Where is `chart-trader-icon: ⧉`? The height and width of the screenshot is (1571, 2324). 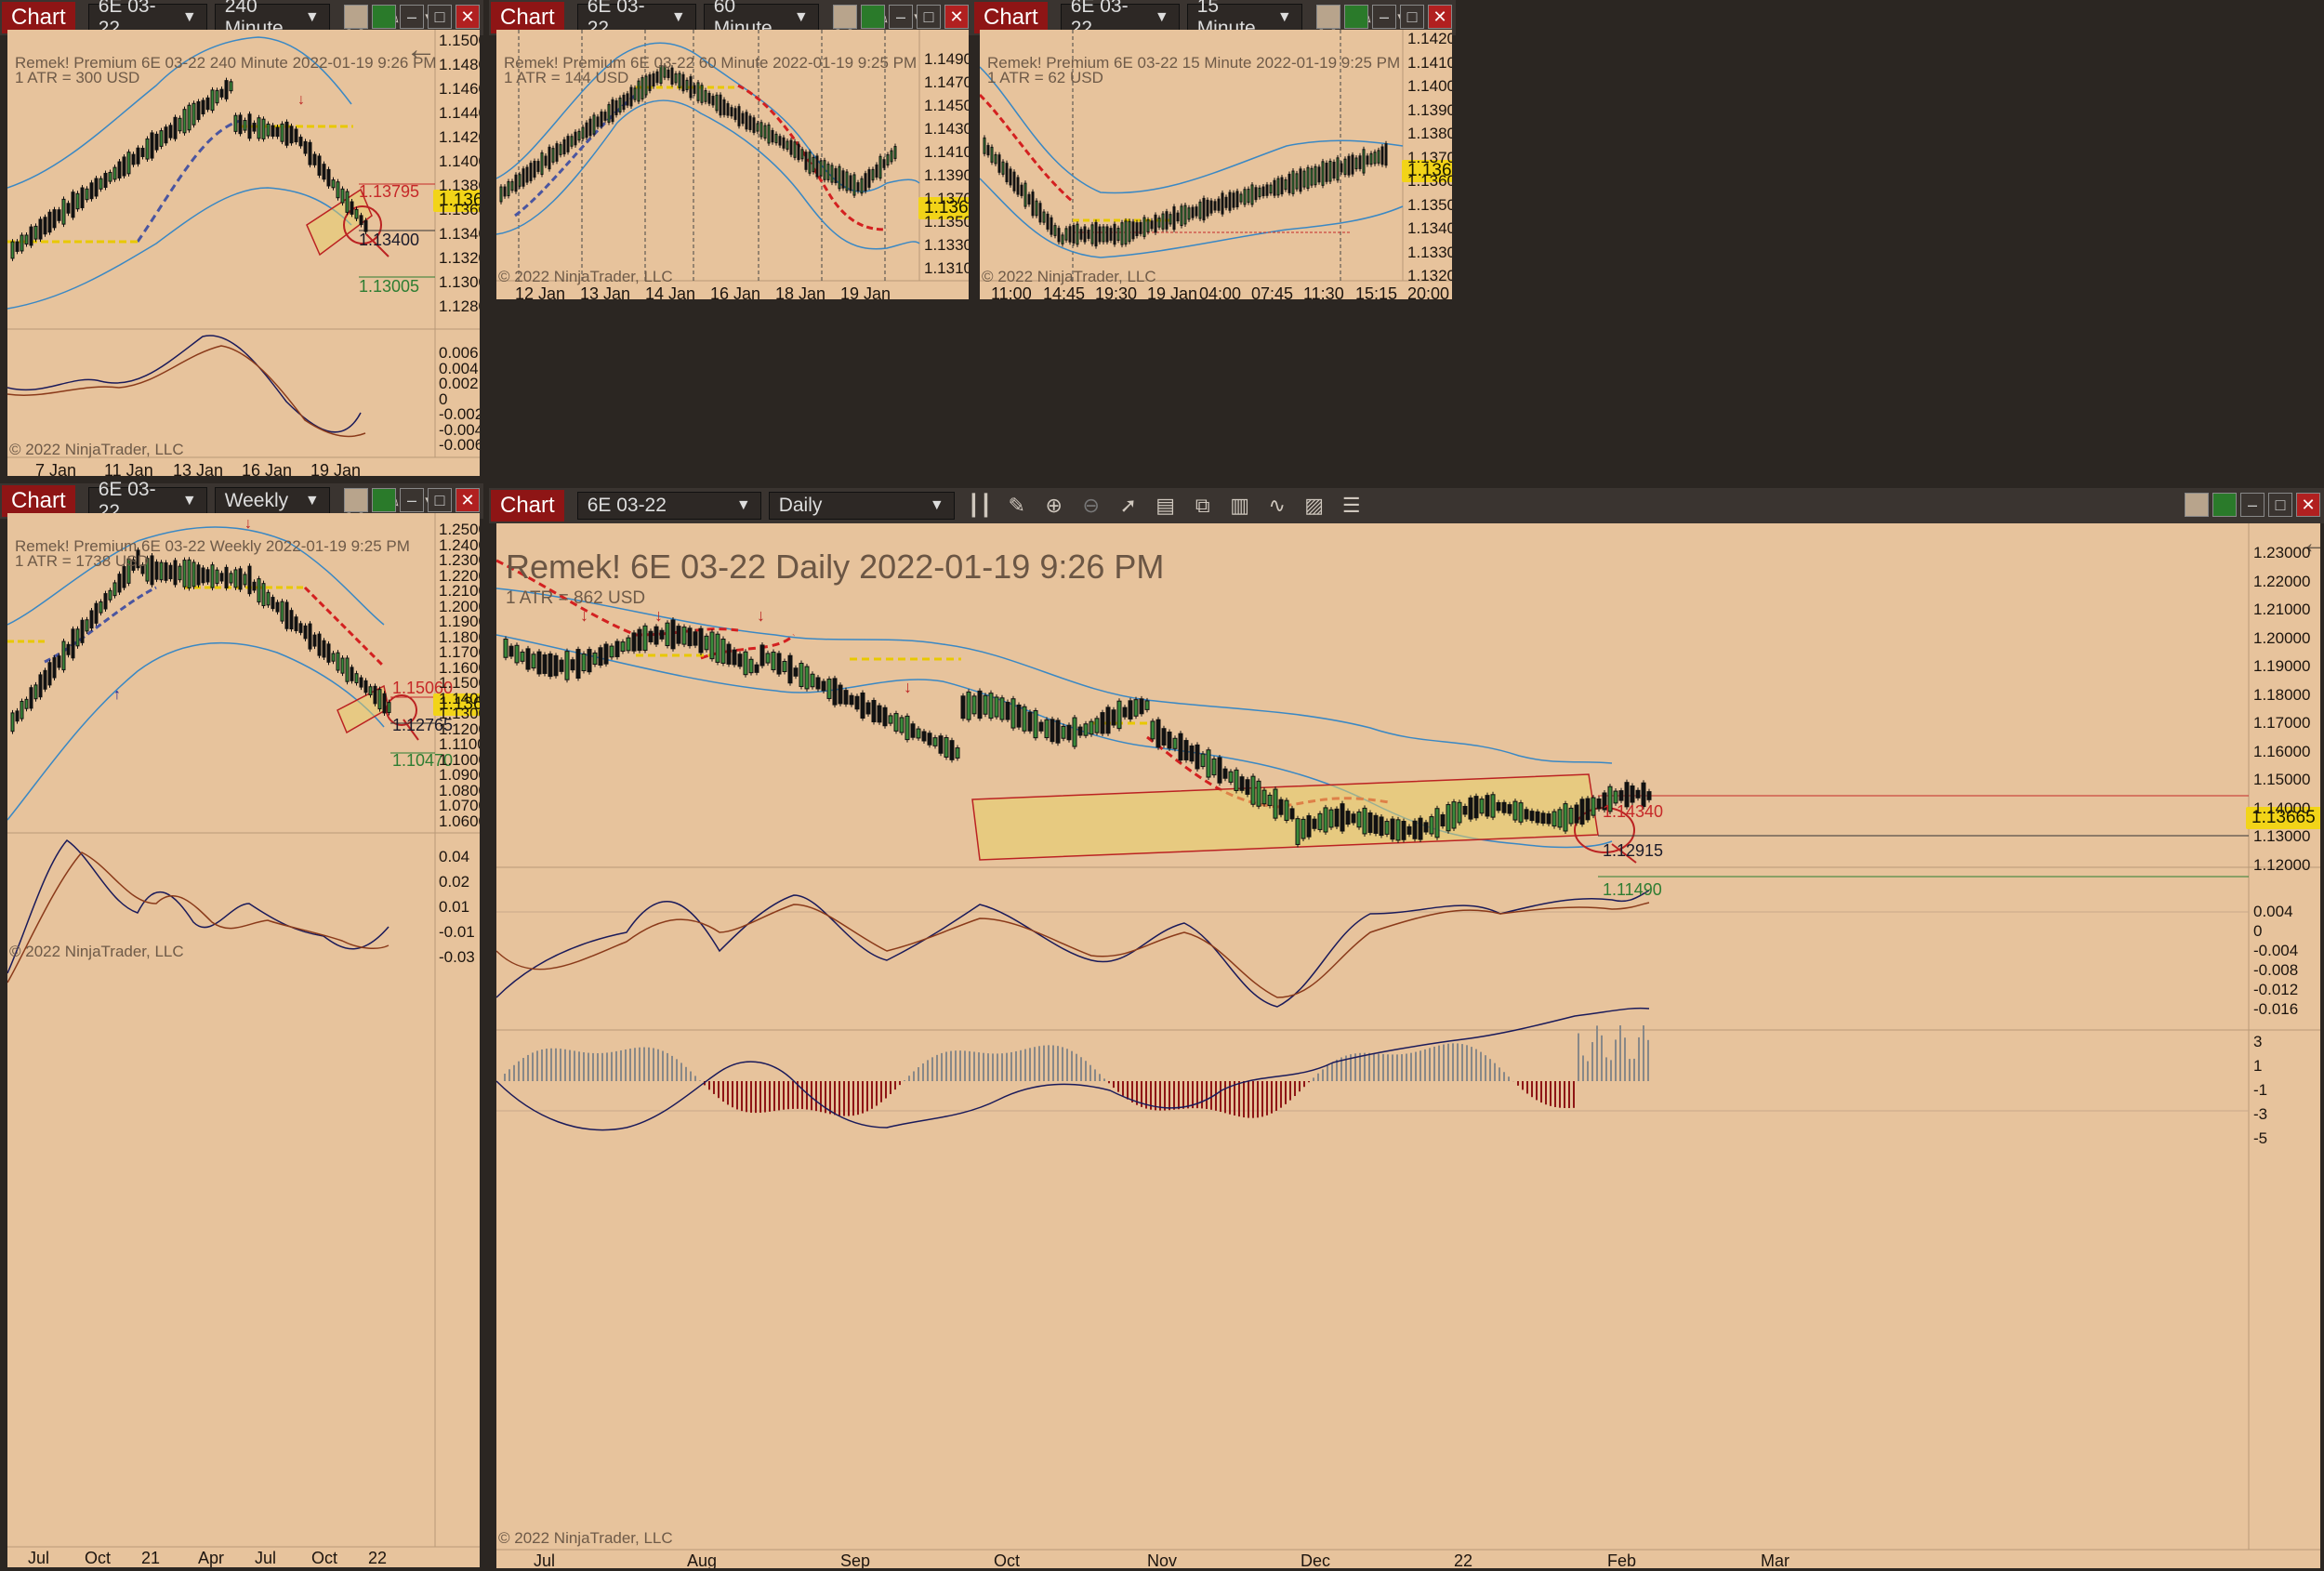
chart-trader-icon: ⧉ is located at coordinates (1202, 505).